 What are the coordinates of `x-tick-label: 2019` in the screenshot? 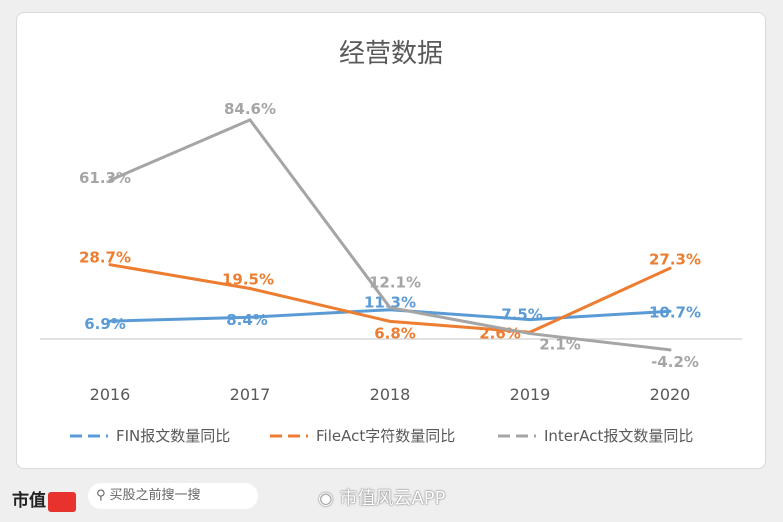 It's located at (530, 394).